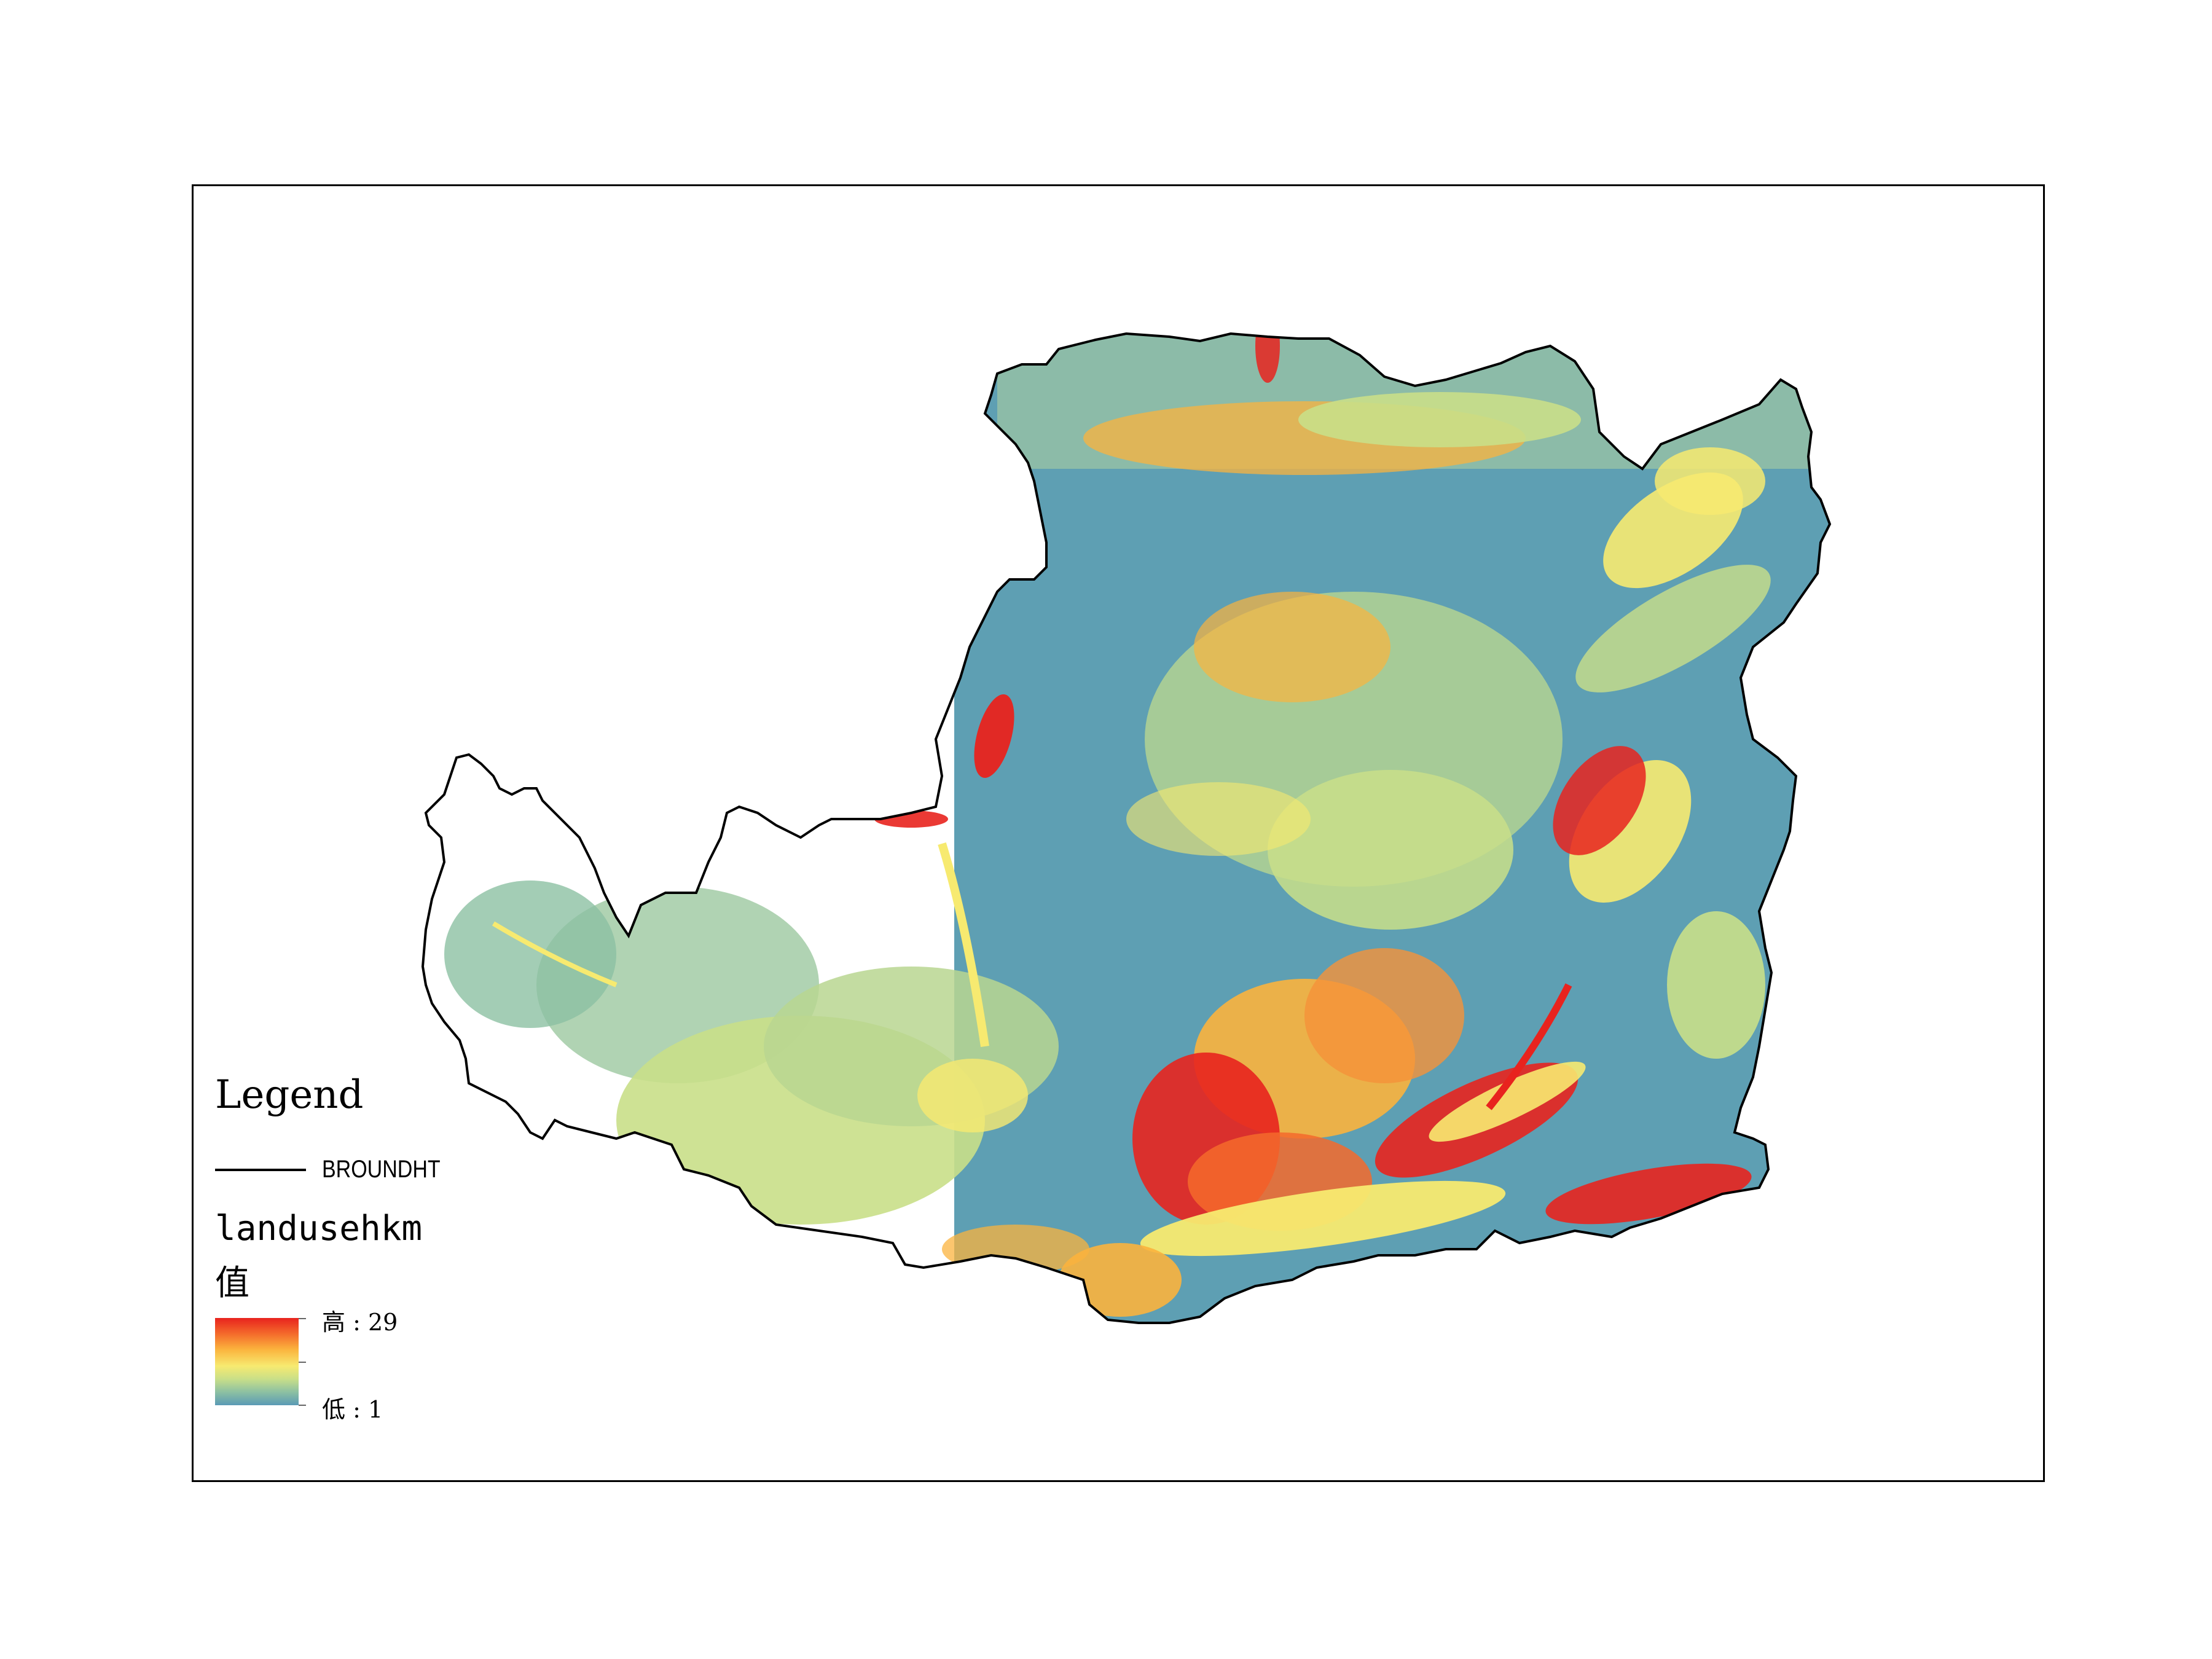 Image resolution: width=2212 pixels, height=1659 pixels. Describe the element at coordinates (381, 1169) in the screenshot. I see `boundary-layer-label: BROUNDHT` at that location.